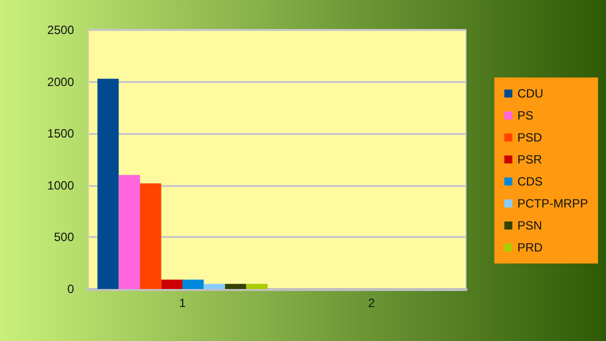  I want to click on y-tick-label: 500, so click(64, 237).